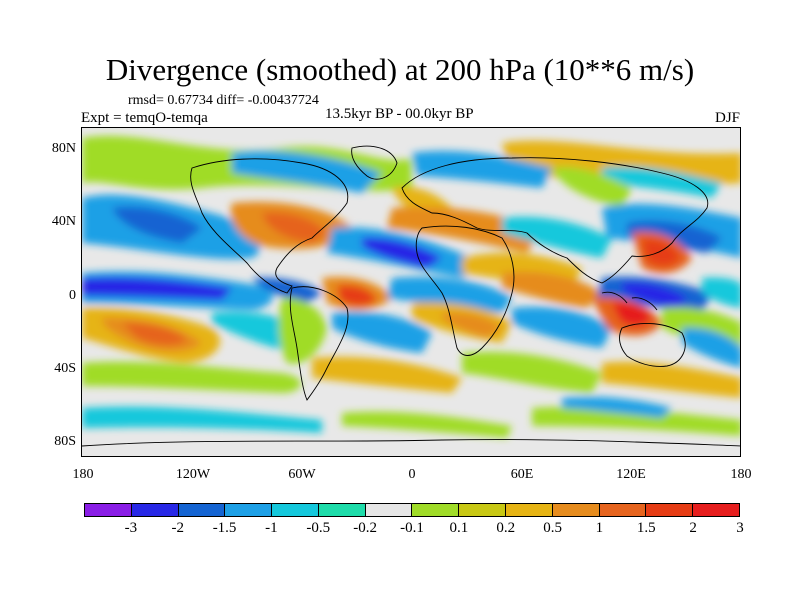  What do you see at coordinates (552, 528) in the screenshot?
I see `colorbar-label: 0.5` at bounding box center [552, 528].